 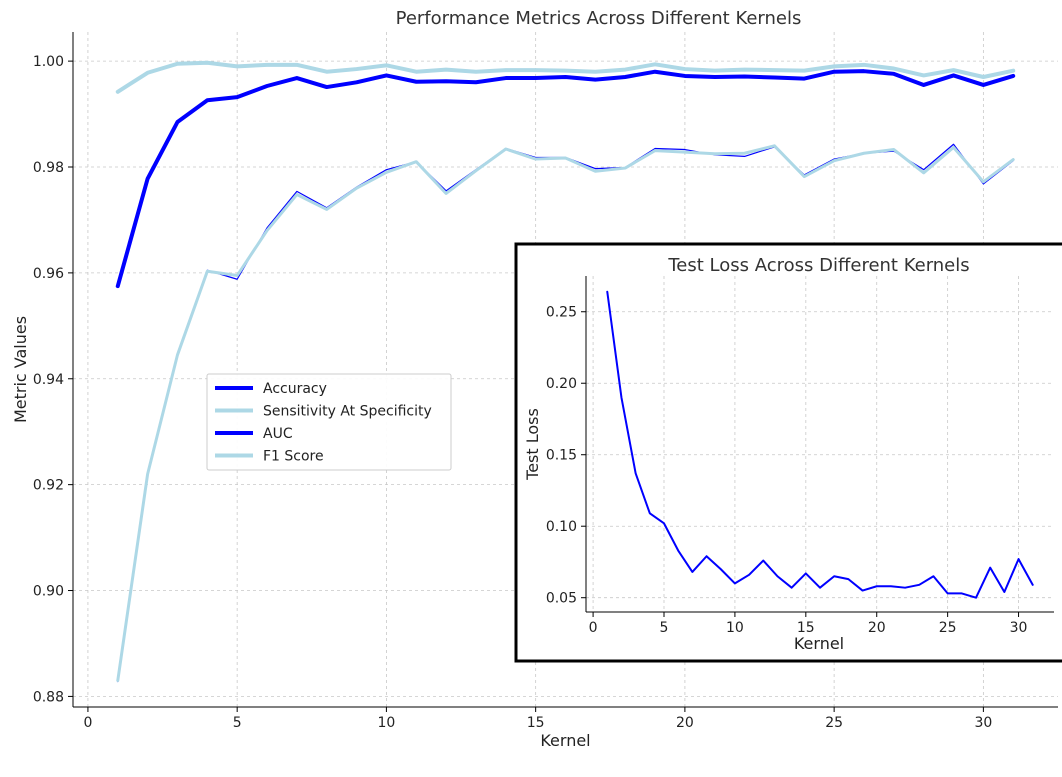 What do you see at coordinates (561, 456) in the screenshot?
I see `y-tick-label: 0.15` at bounding box center [561, 456].